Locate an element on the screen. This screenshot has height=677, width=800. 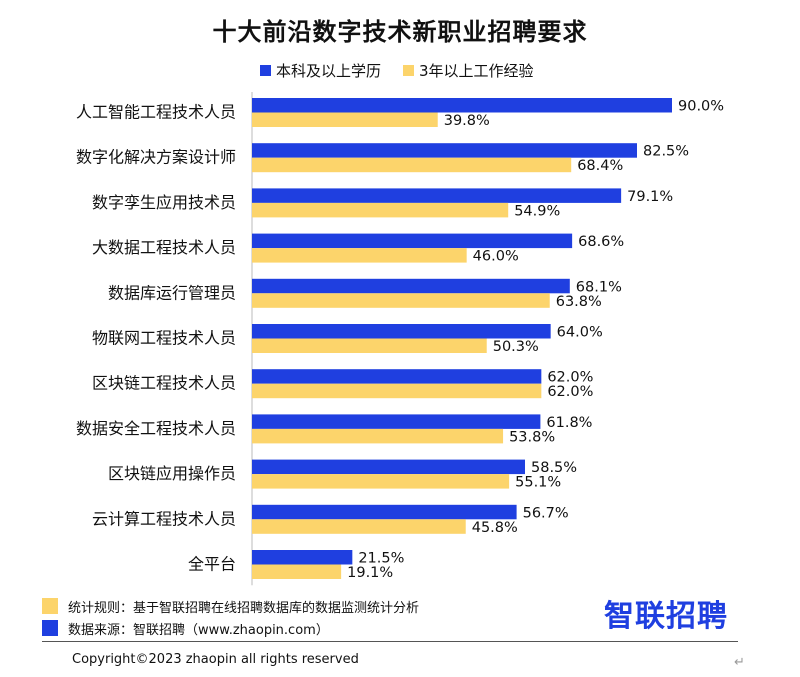
value-label-degree: 58.5% is located at coordinates (554, 468).